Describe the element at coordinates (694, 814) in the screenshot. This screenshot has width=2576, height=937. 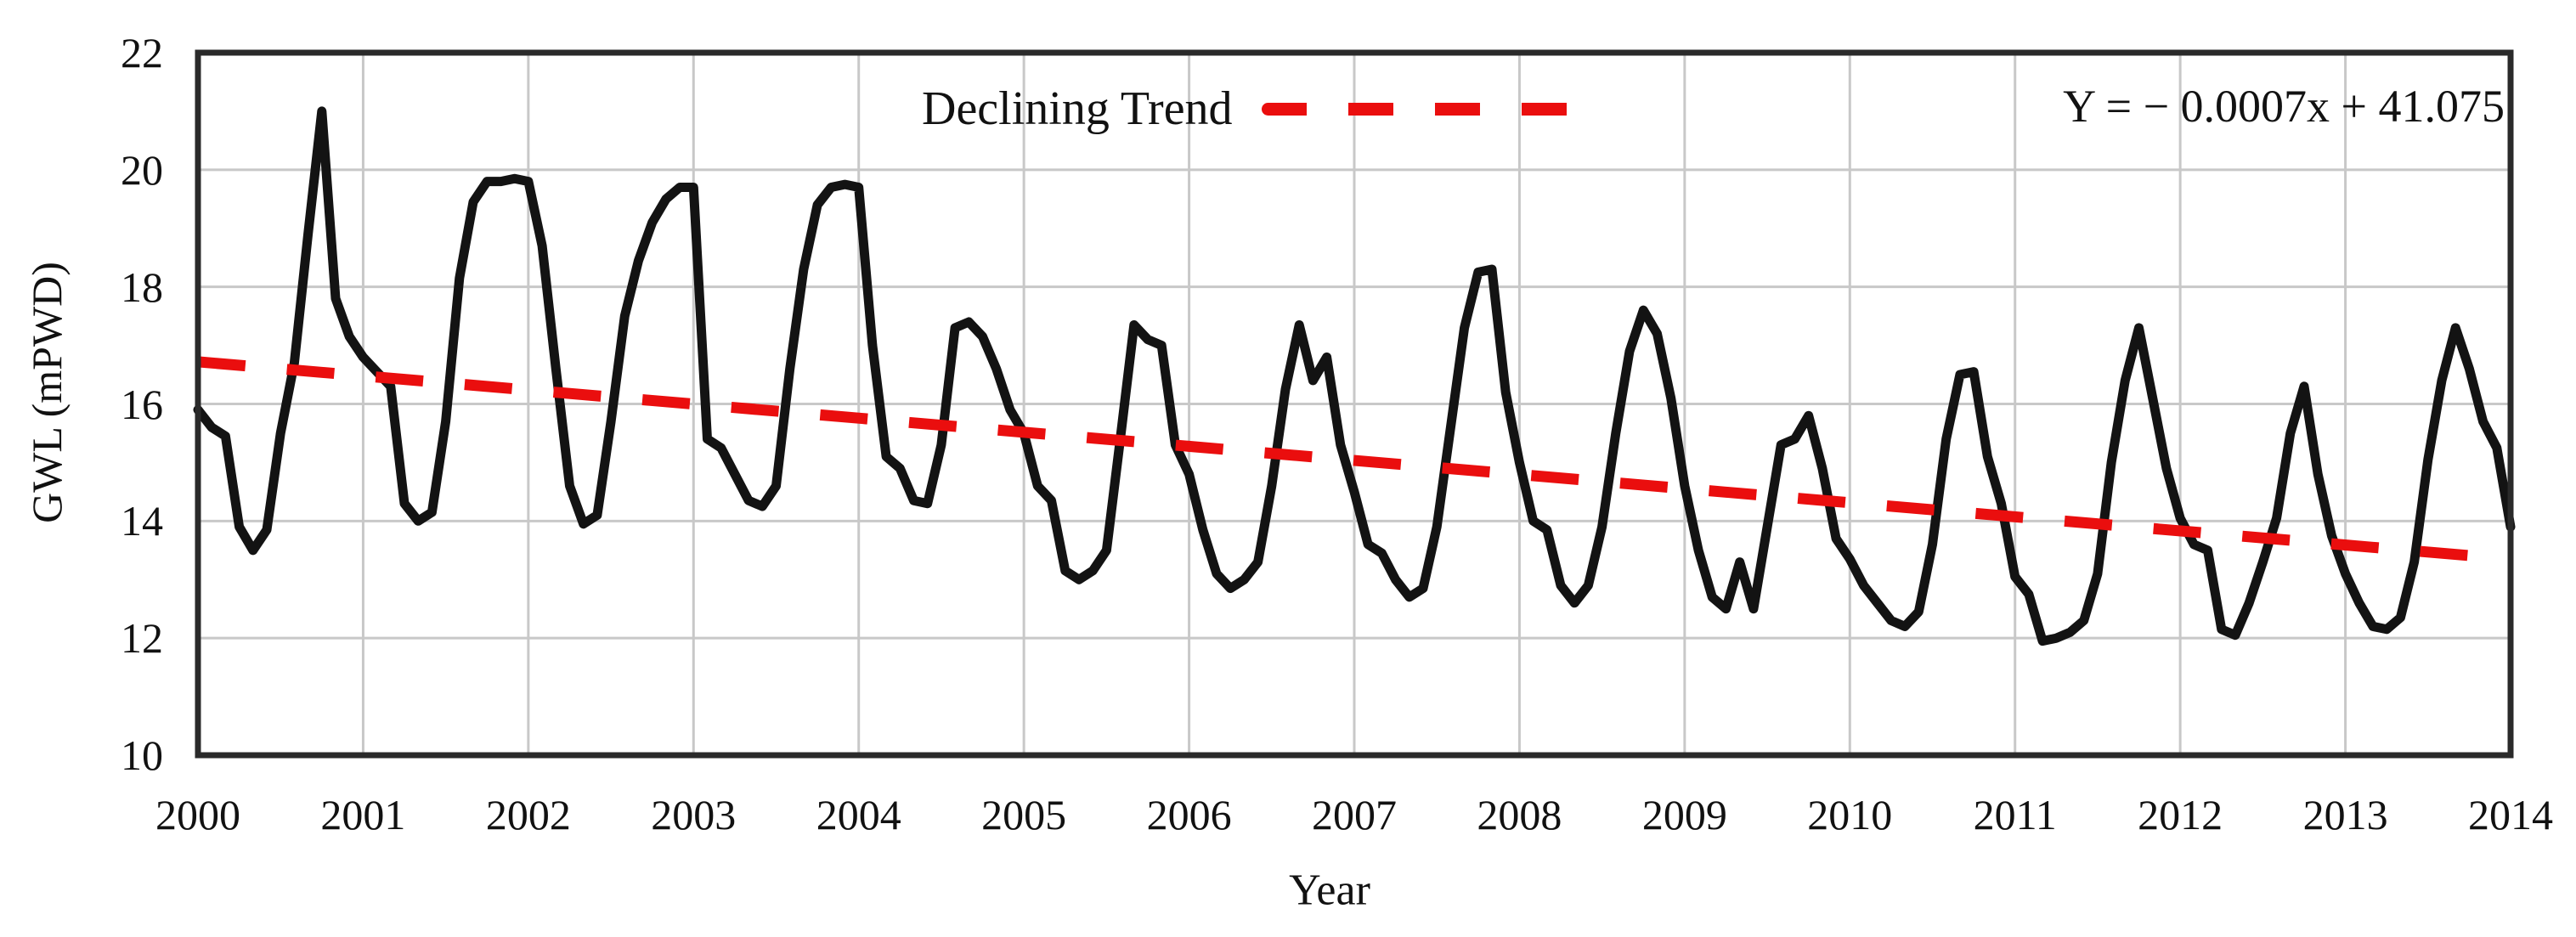
I see `x-tick-label: 2003` at that location.